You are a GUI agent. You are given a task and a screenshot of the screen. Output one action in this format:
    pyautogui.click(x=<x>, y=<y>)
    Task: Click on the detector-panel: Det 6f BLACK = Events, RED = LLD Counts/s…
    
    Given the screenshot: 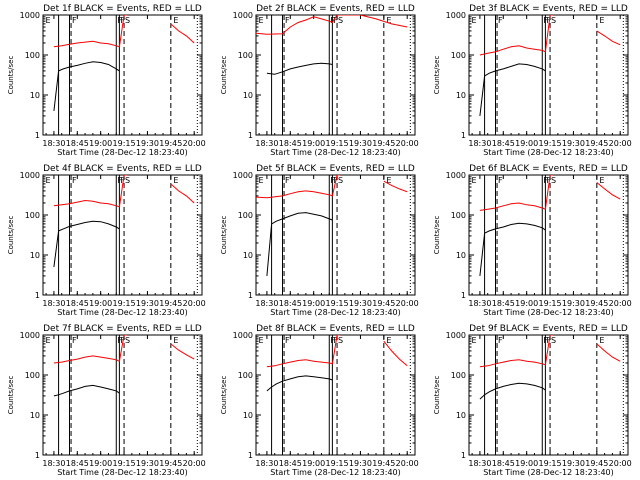 What is the action you would take?
    pyautogui.click(x=532, y=240)
    